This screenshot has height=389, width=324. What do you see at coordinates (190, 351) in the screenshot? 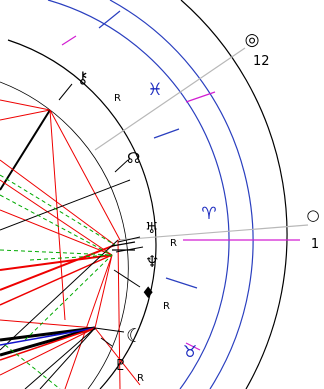
I see `sign-taurus: ♉` at bounding box center [190, 351].